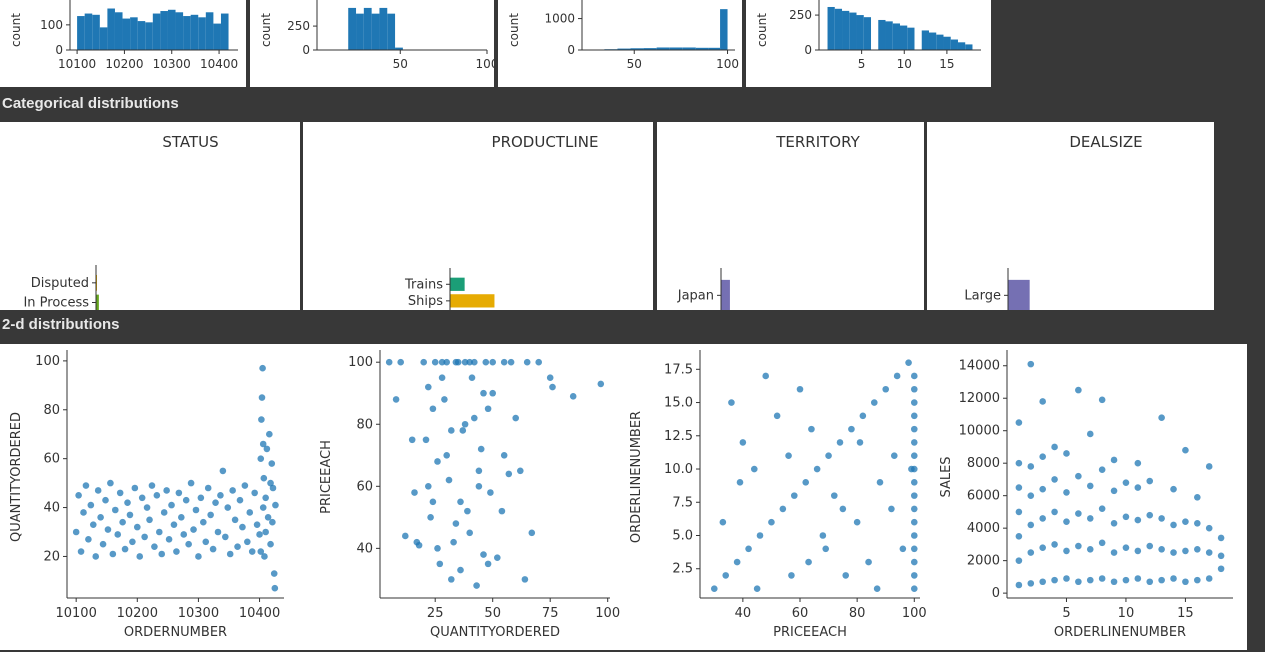 This screenshot has height=652, width=1265. I want to click on category-label: Trains, so click(423, 284).